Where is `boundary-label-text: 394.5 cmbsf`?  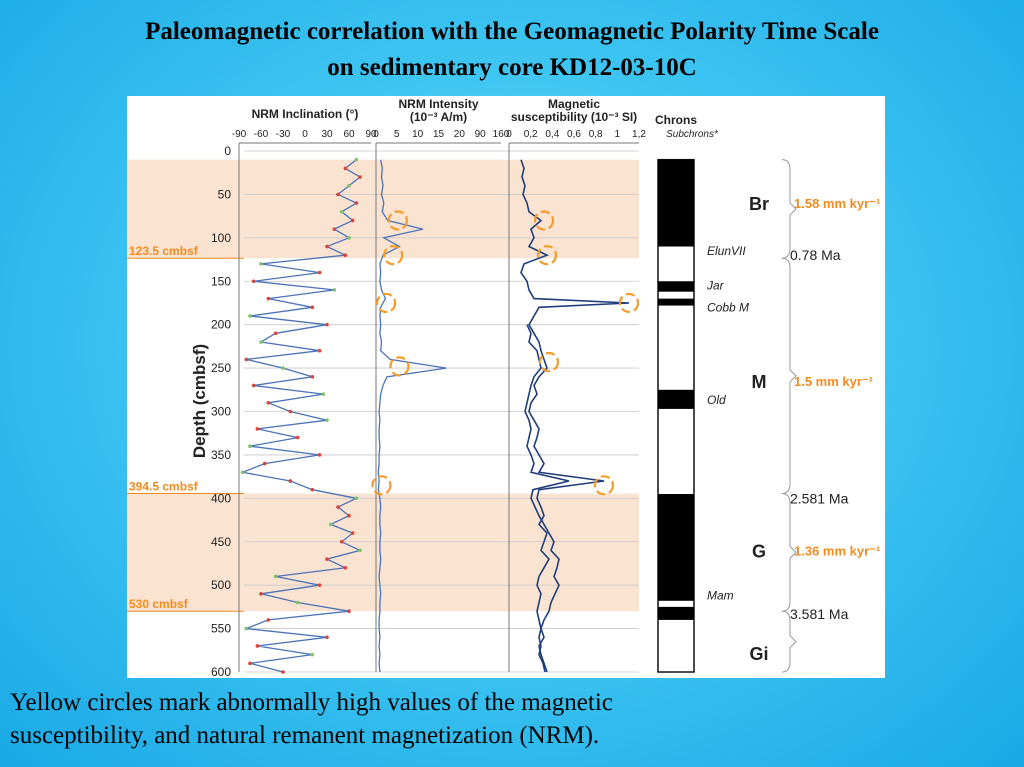 boundary-label-text: 394.5 cmbsf is located at coordinates (164, 487).